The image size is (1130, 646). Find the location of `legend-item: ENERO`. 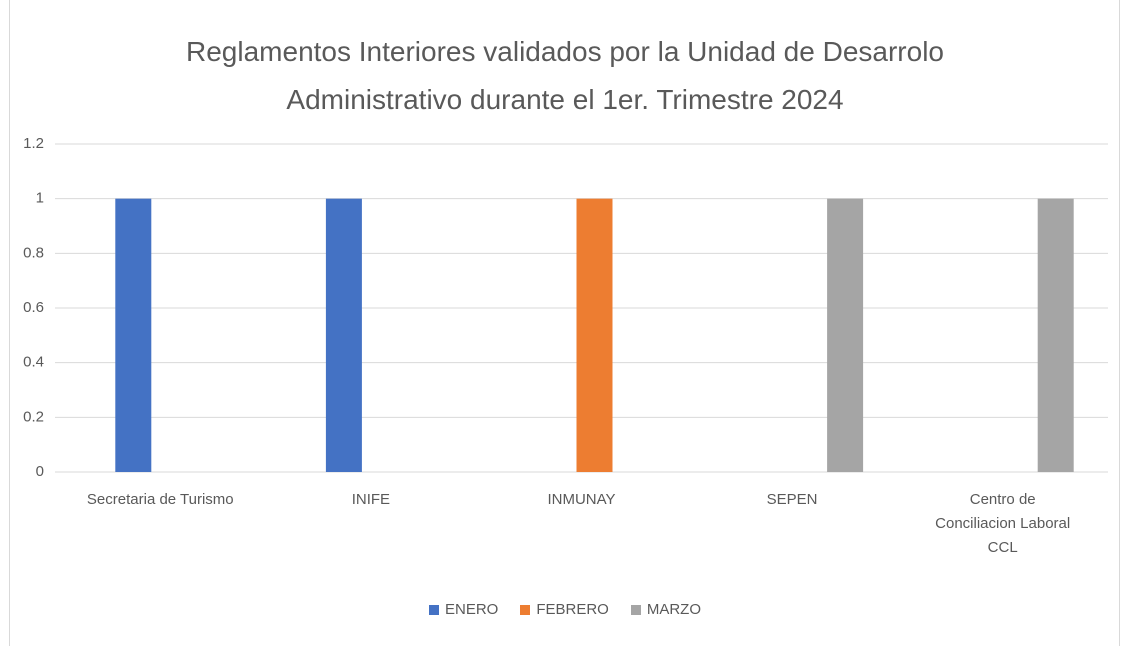

legend-item: ENERO is located at coordinates (463, 609).